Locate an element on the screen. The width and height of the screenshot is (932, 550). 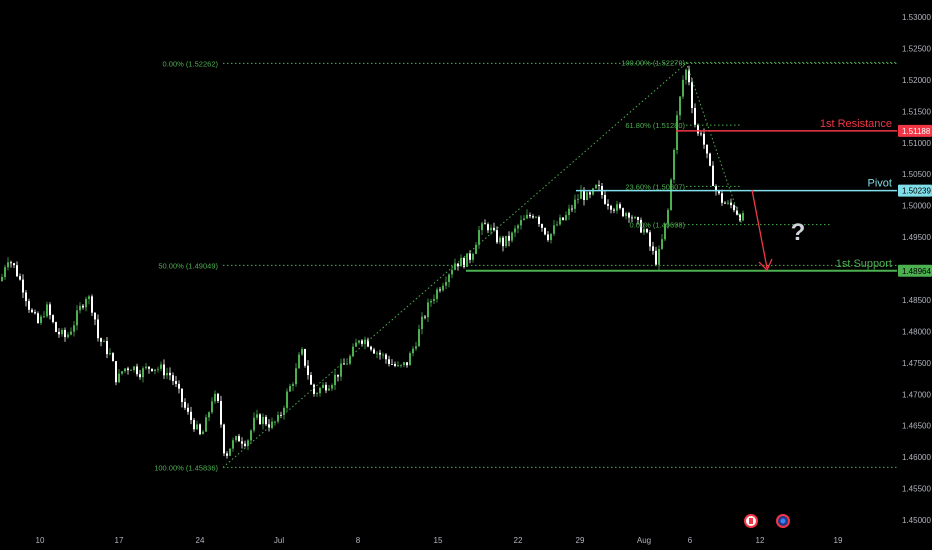
price-tick-label: 1.46500 is located at coordinates (916, 426).